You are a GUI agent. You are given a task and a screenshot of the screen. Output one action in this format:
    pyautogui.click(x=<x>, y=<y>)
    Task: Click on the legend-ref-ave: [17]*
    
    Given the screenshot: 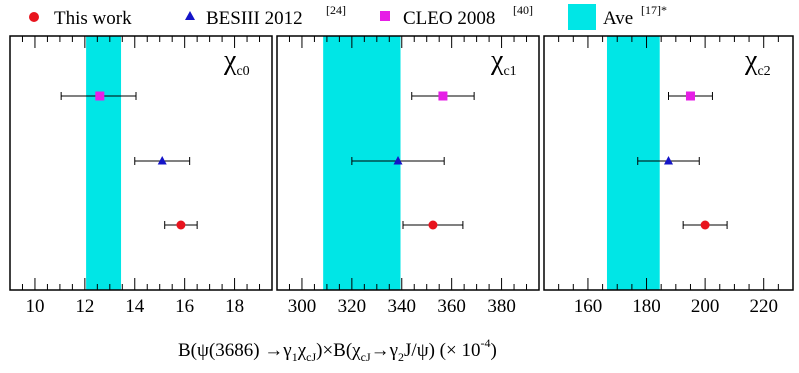 What is the action you would take?
    pyautogui.click(x=654, y=10)
    